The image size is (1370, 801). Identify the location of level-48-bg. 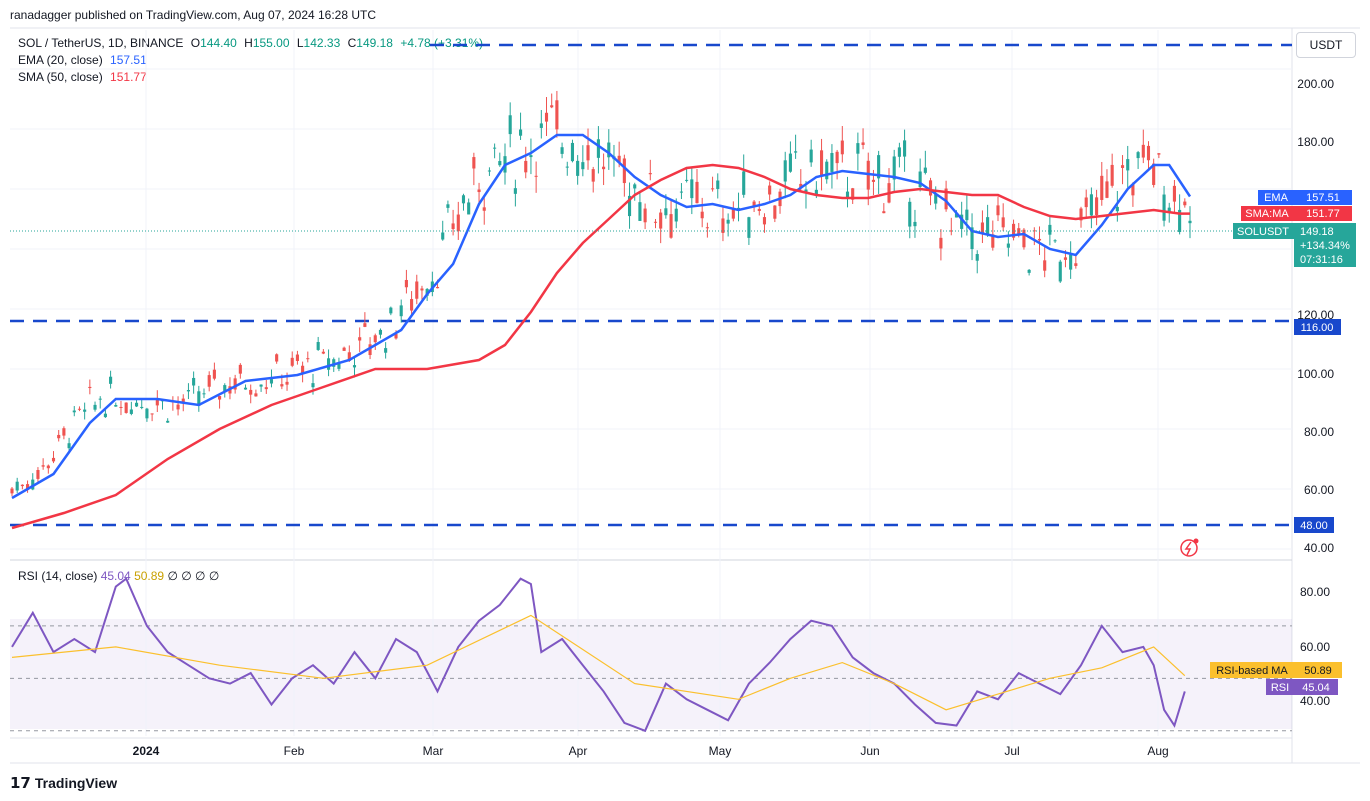
(1314, 525).